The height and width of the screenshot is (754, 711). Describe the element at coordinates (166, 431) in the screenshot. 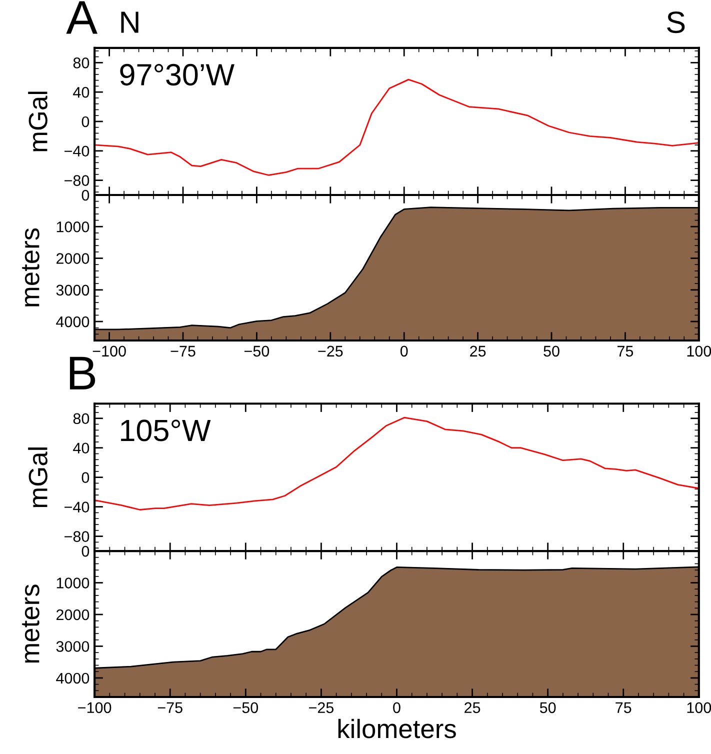

I see `annotation: 105°W` at that location.